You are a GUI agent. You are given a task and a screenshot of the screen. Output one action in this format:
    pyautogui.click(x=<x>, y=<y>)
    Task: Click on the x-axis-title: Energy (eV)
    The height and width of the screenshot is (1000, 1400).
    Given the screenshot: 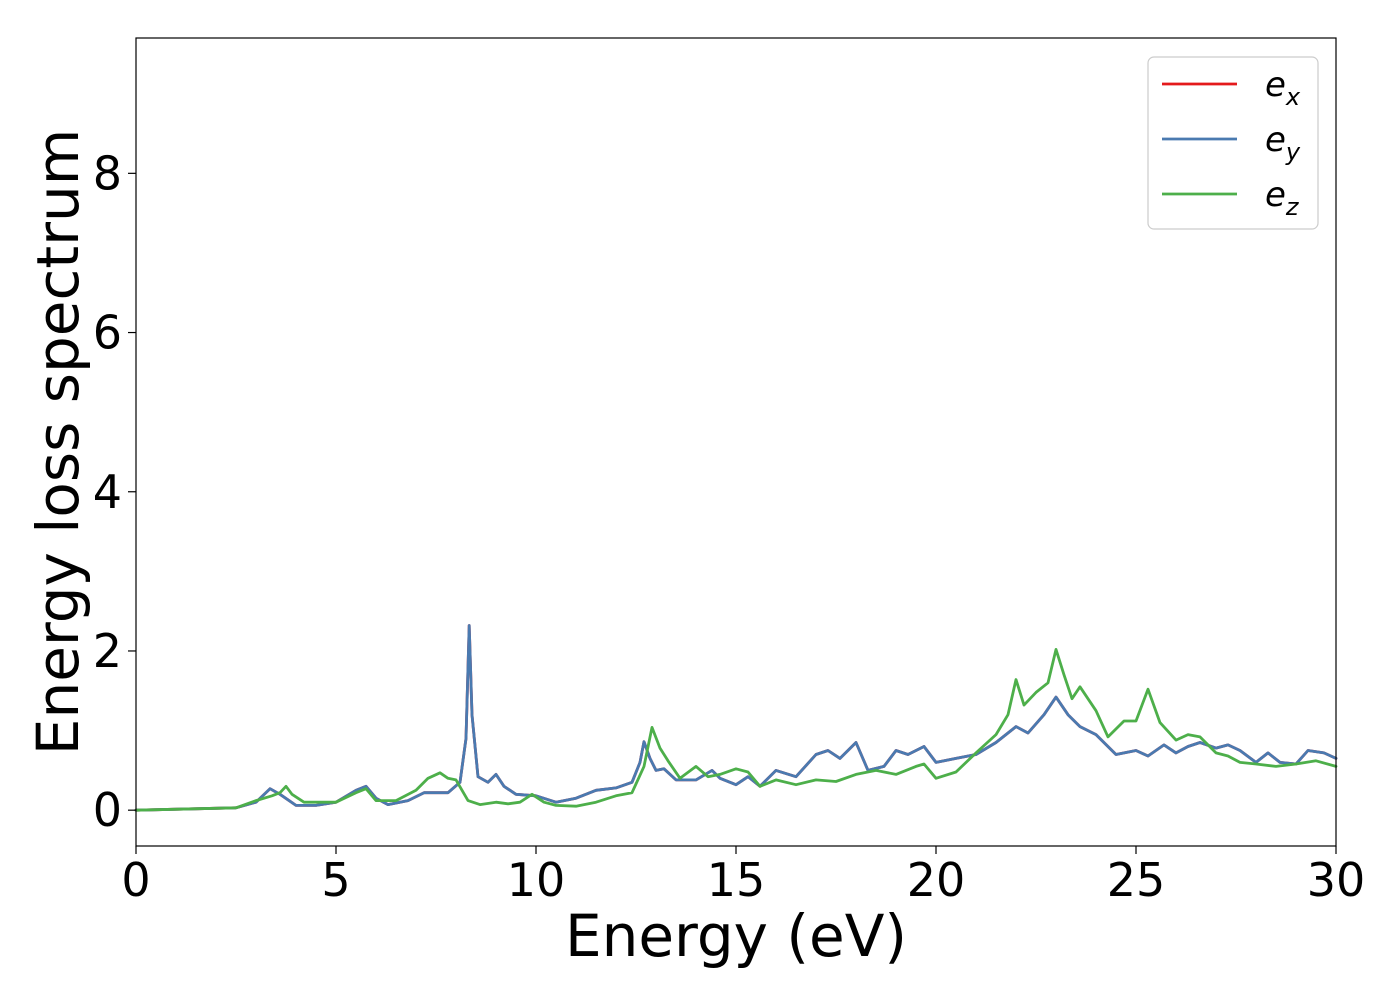 What is the action you would take?
    pyautogui.click(x=736, y=936)
    